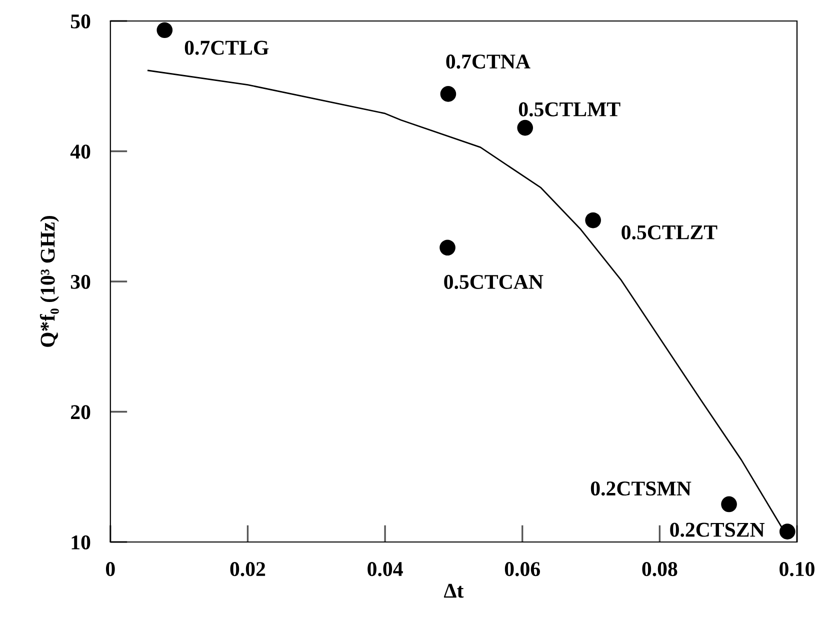 The image size is (817, 621). Describe the element at coordinates (110, 569) in the screenshot. I see `x-tick-label: 0` at that location.